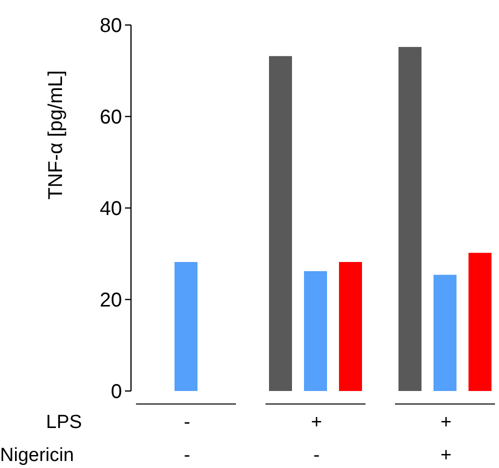 Image resolution: width=499 pixels, height=468 pixels. I want to click on y-tick-label: 40, so click(111, 209).